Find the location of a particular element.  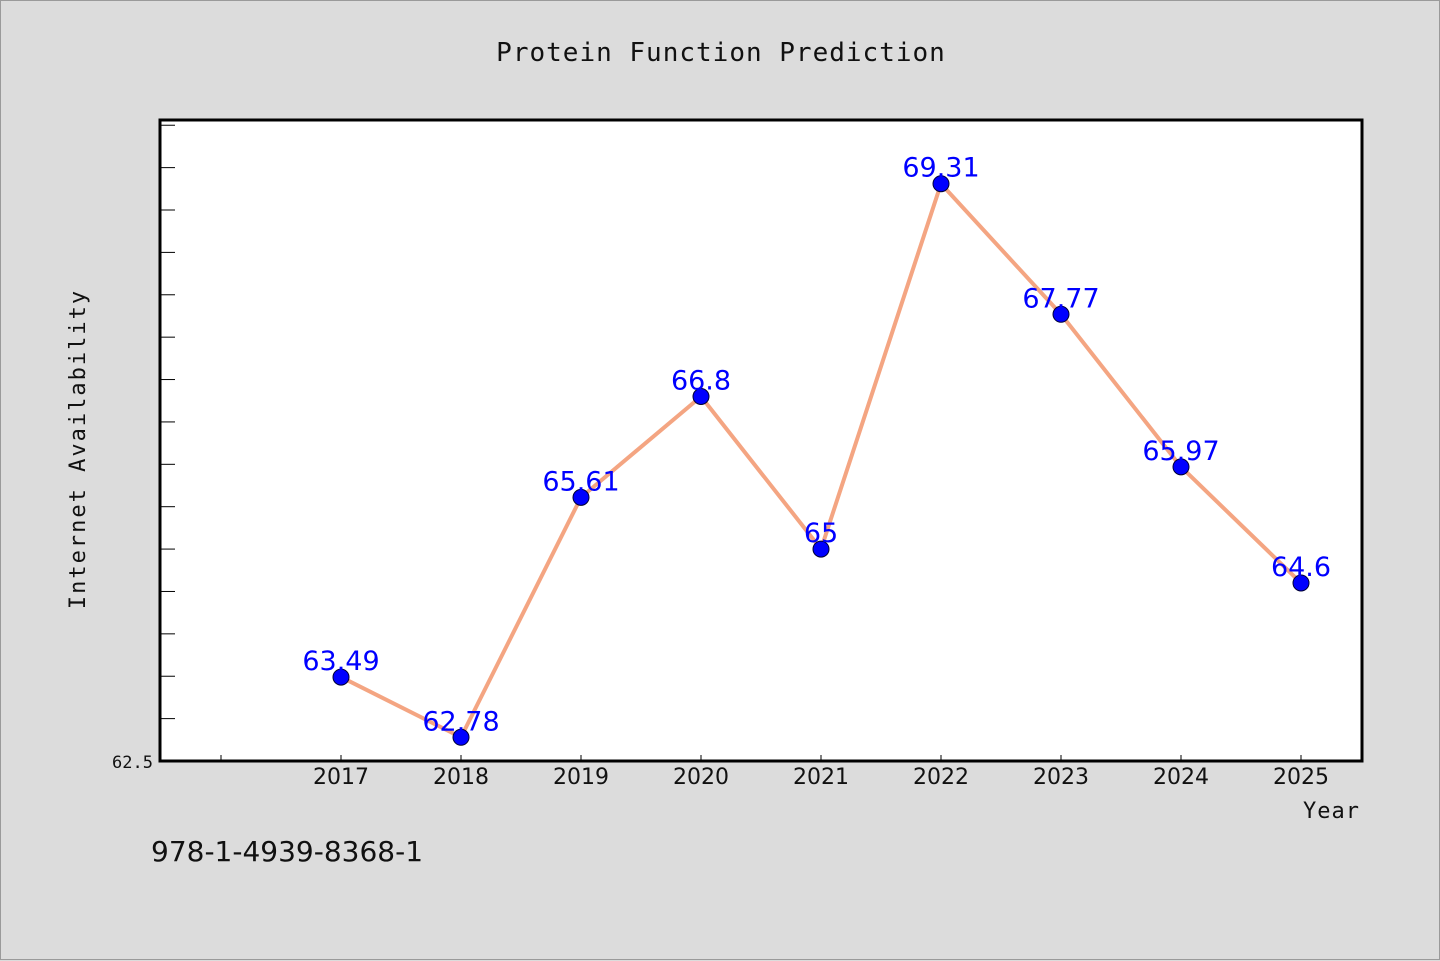

y-axis-ticks is located at coordinates (168, 422).